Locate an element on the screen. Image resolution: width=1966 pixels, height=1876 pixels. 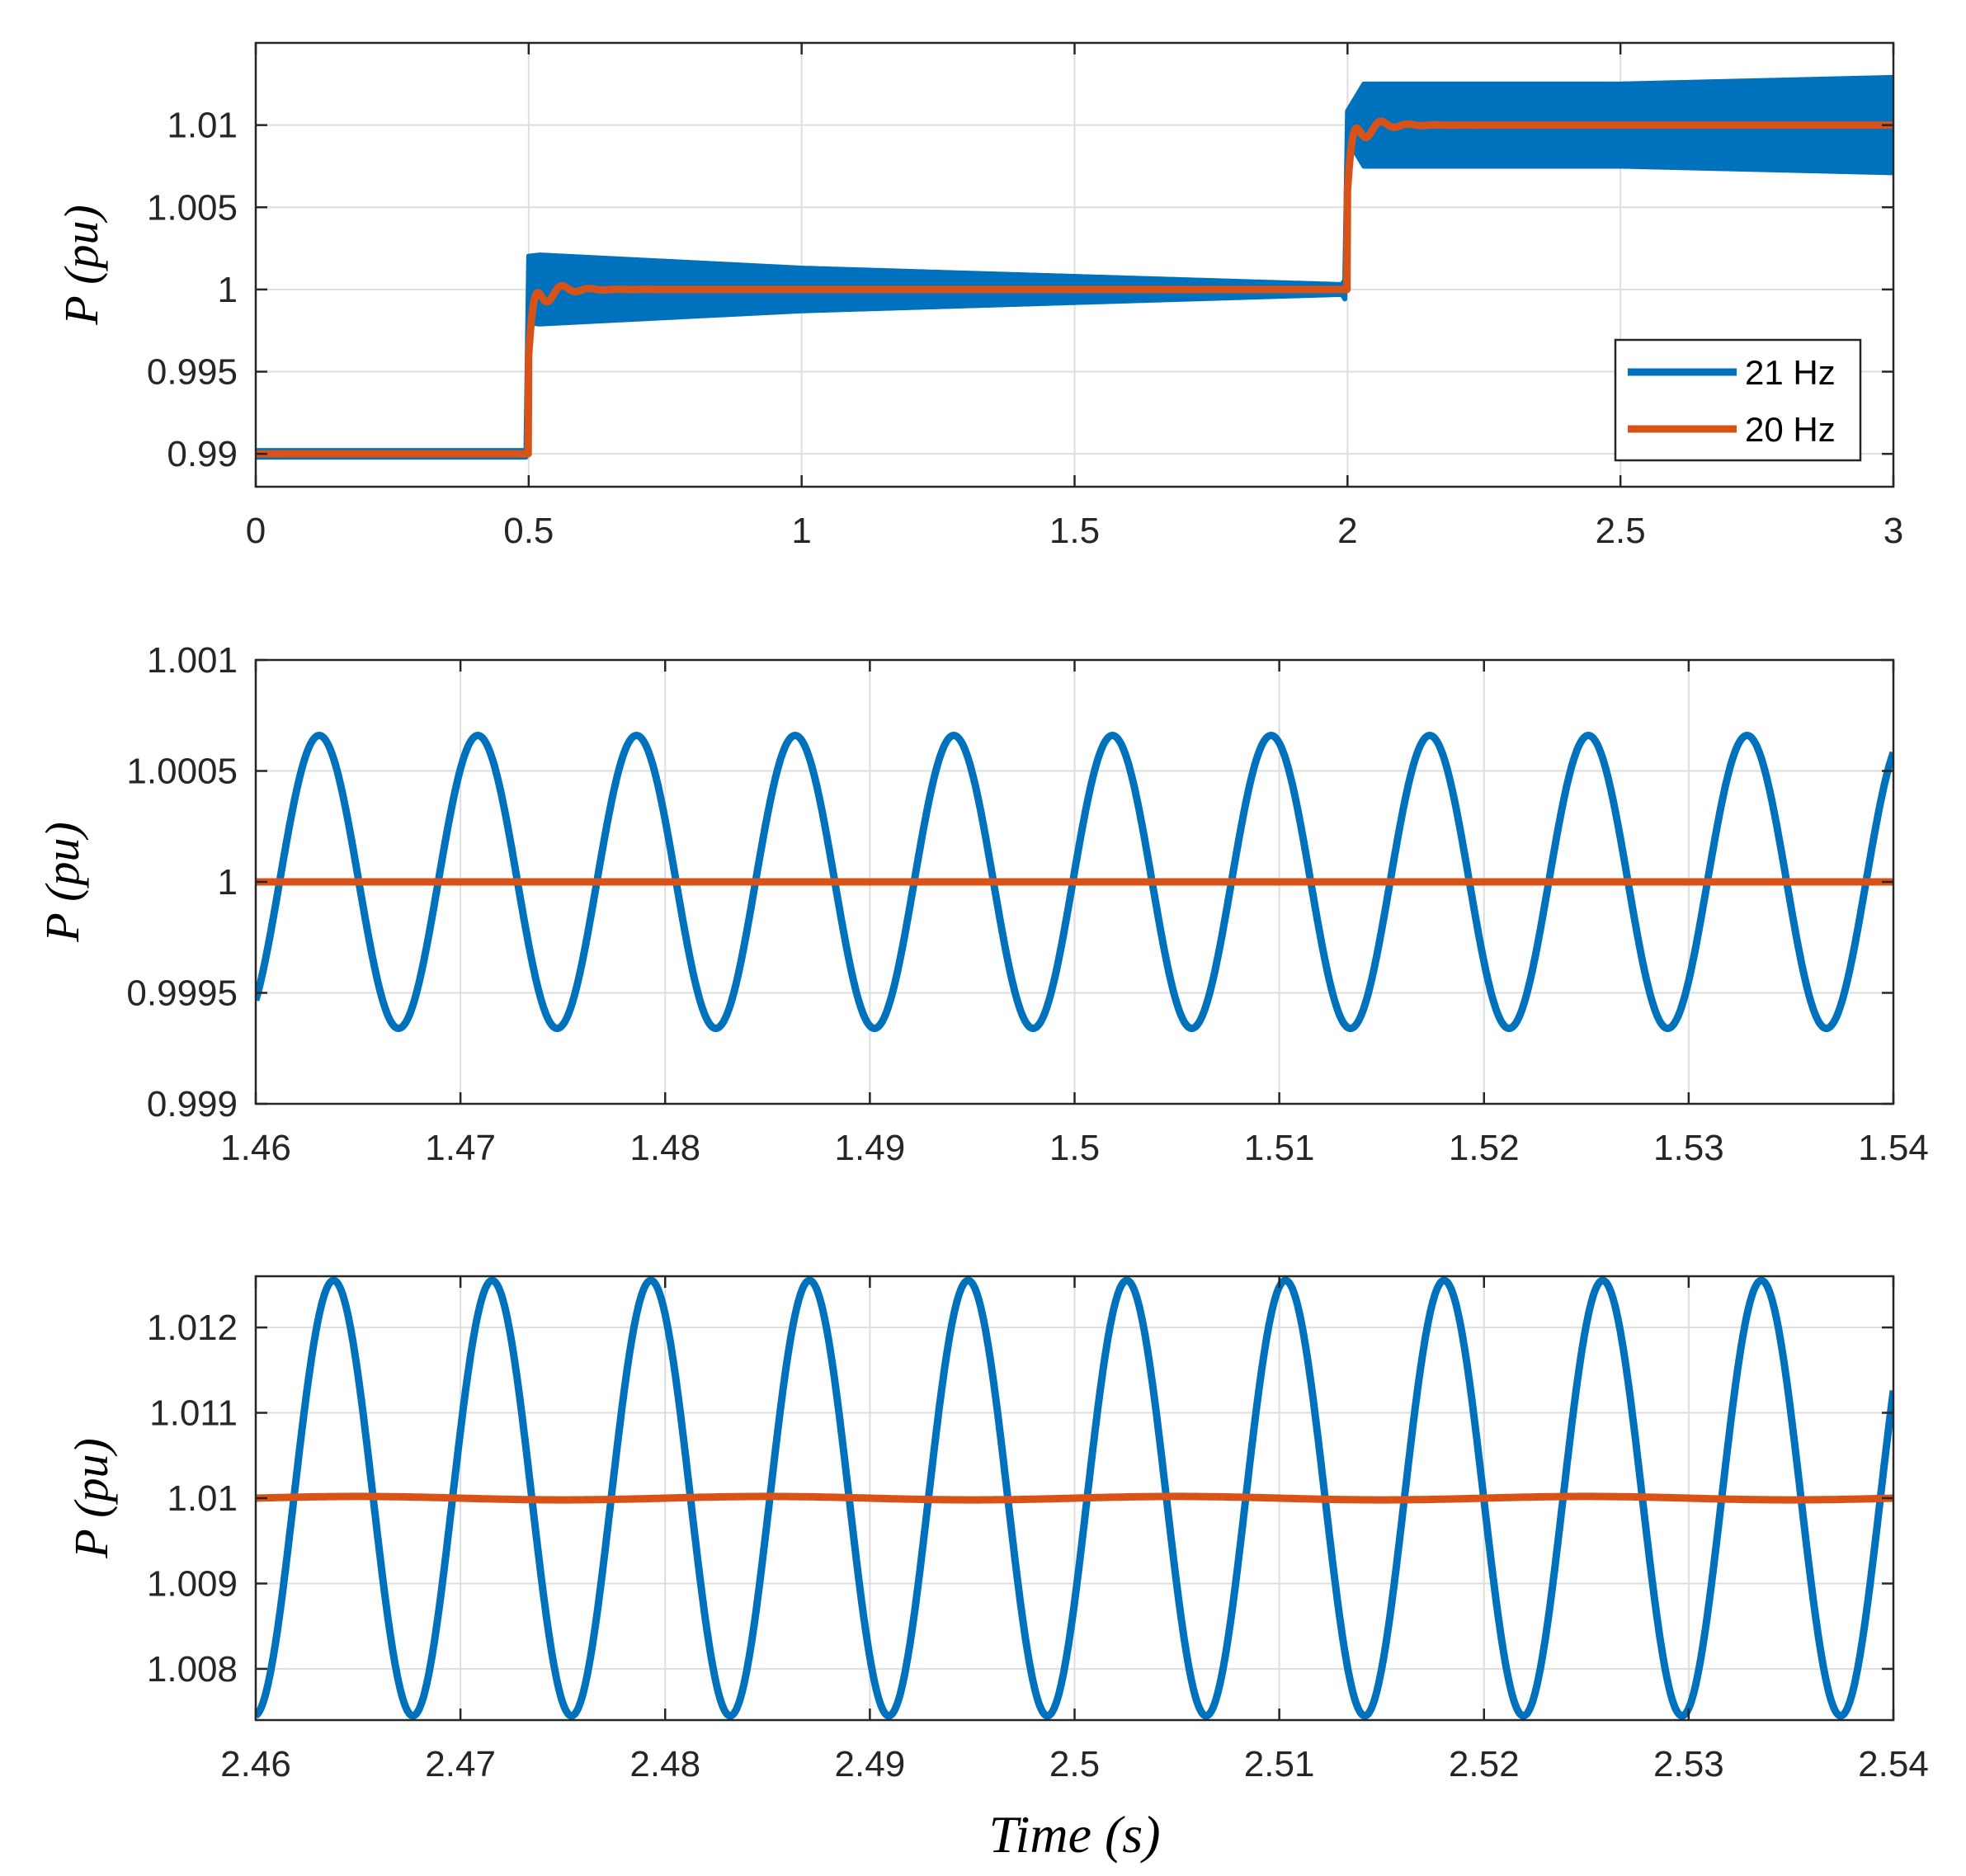
x-tick-label: 1.48 is located at coordinates (664, 1148).